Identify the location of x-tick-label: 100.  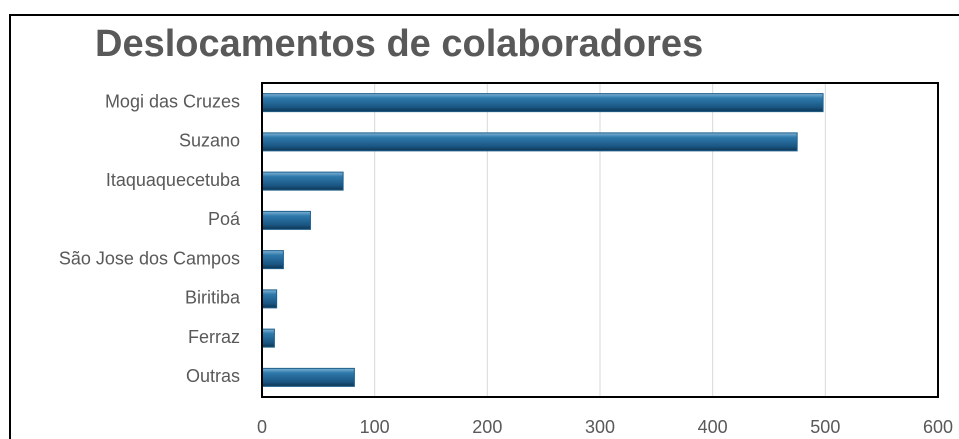
(375, 427).